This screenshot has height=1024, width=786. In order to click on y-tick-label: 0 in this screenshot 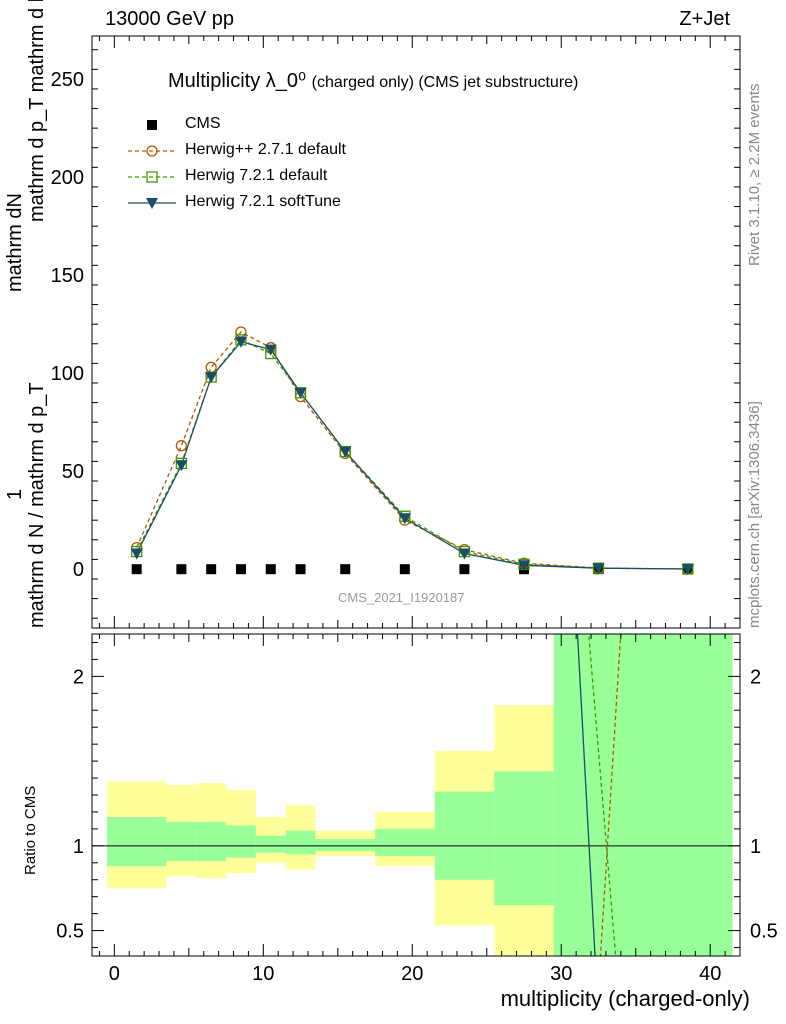, I will do `click(78, 570)`.